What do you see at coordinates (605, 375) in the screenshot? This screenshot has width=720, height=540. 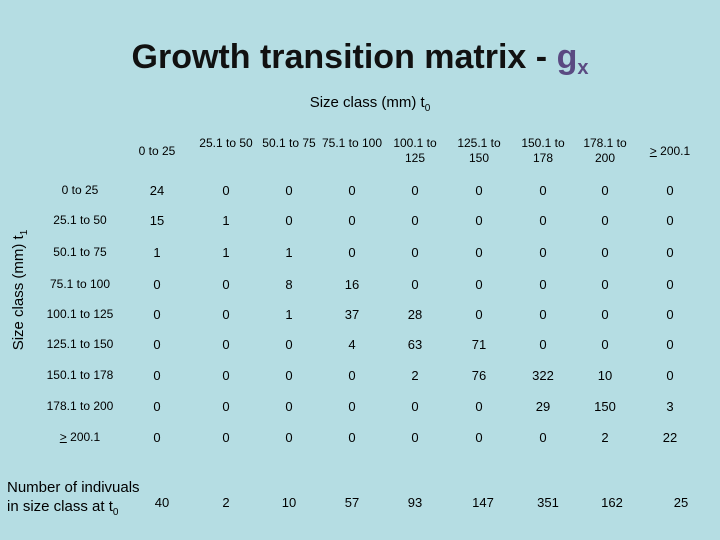 I see `matrix-cell: 10` at bounding box center [605, 375].